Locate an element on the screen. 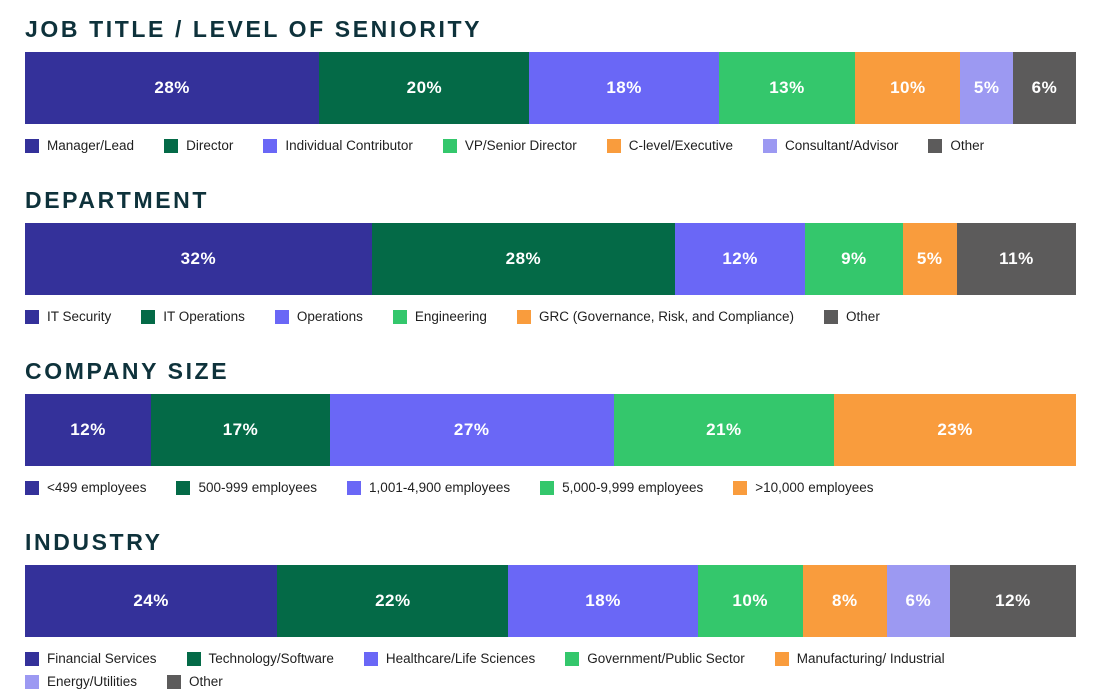  legend-item: Energy/Utilities is located at coordinates (81, 682).